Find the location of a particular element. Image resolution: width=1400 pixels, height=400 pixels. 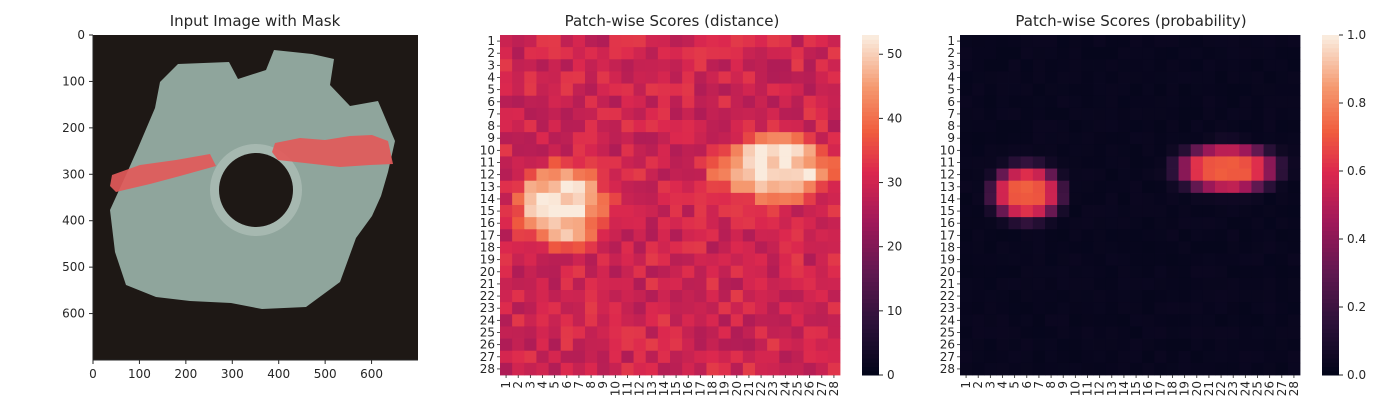

heatmap-col-label: 22 is located at coordinates (761, 388).